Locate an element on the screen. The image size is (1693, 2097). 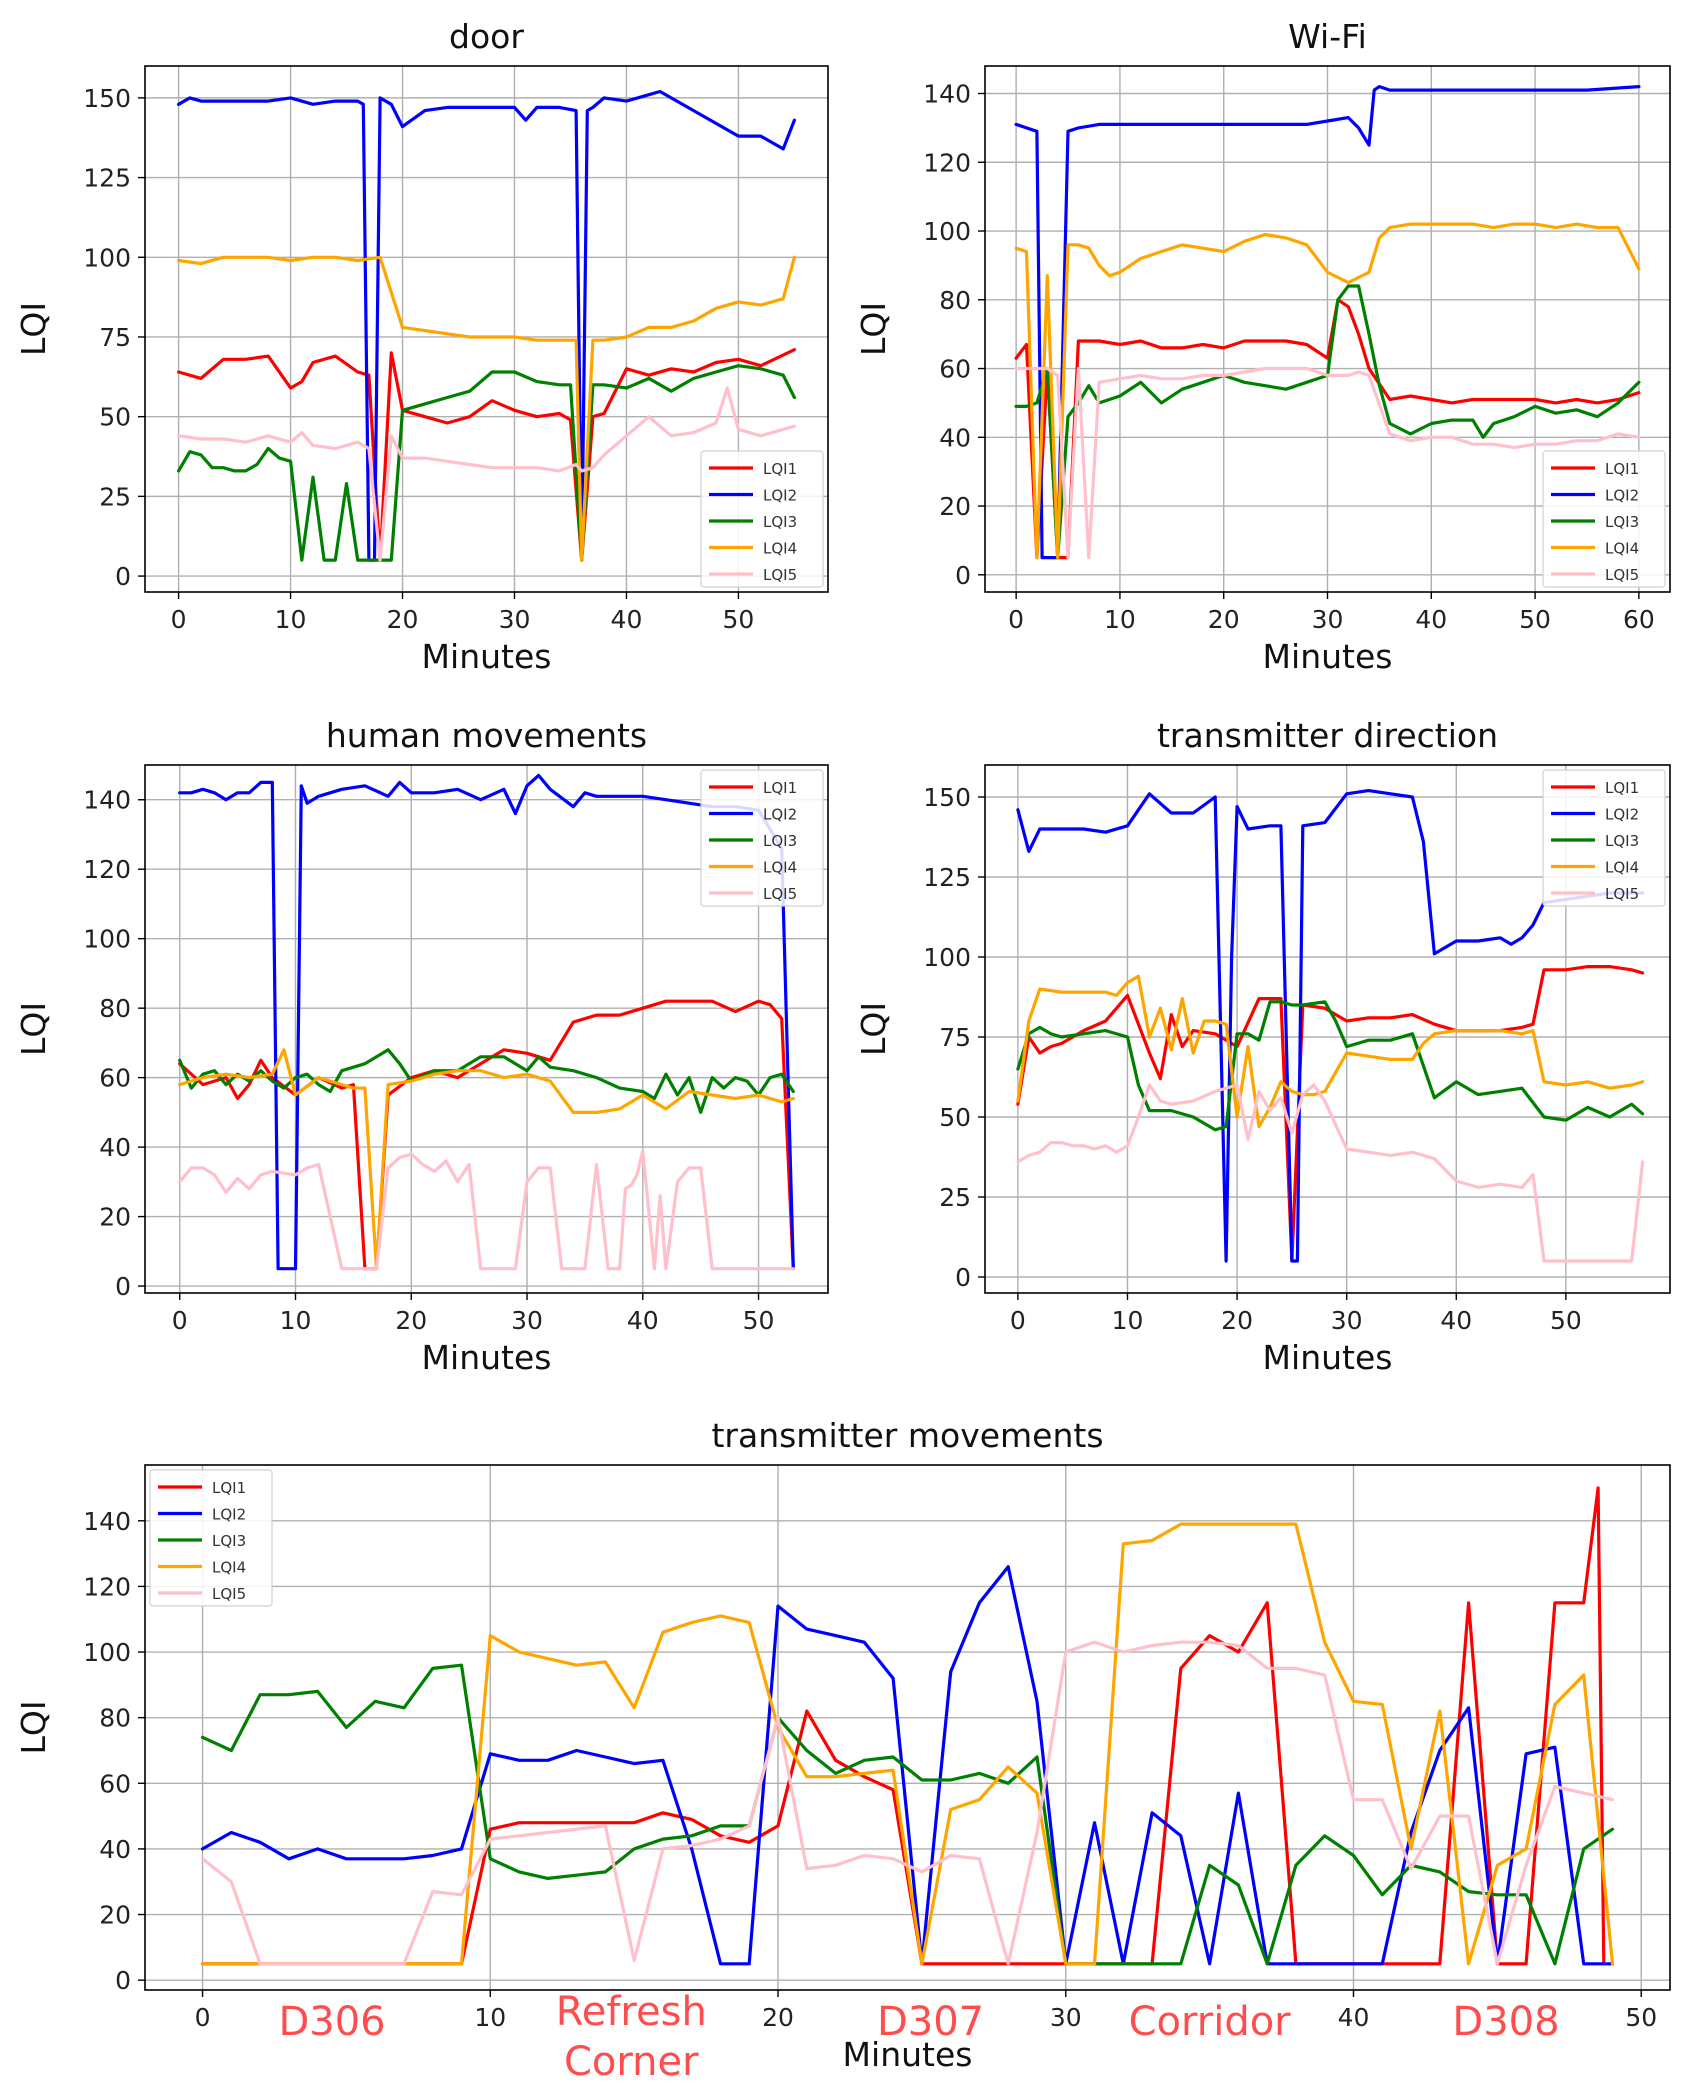
location-annotation: D306 is located at coordinates (331, 2022).